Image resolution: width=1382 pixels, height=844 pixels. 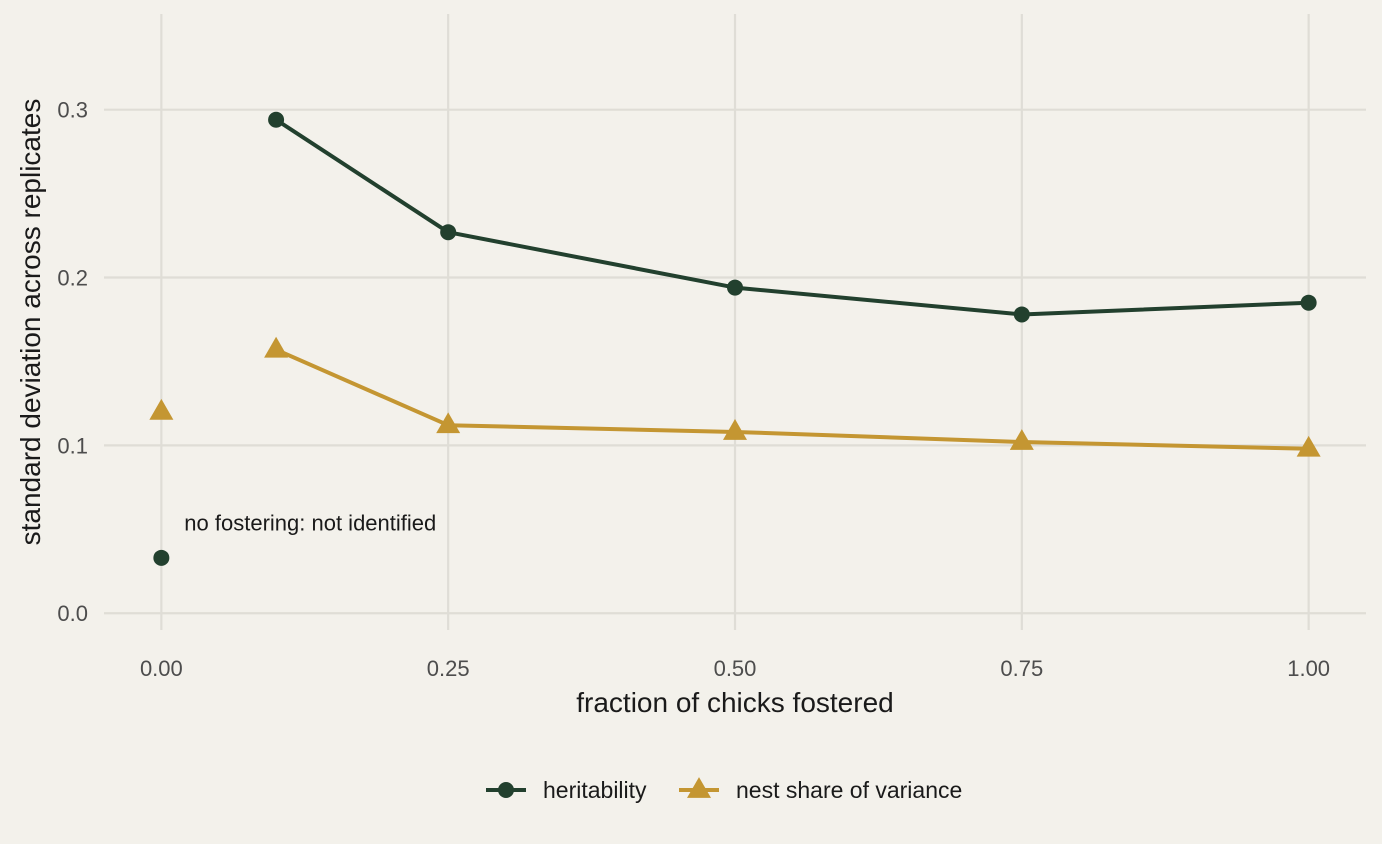 I want to click on legend: heritability nest share of variance, so click(x=724, y=790).